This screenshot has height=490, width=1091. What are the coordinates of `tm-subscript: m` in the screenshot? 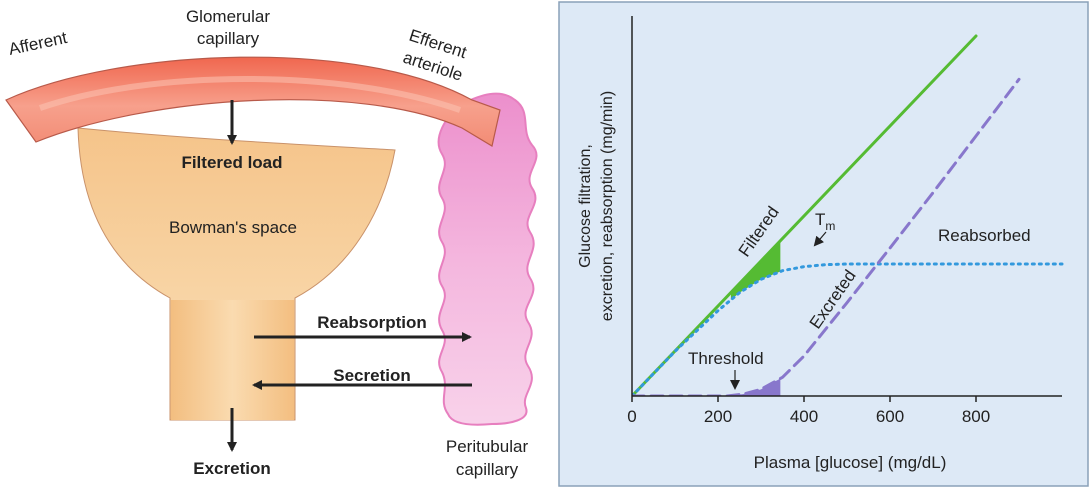 It's located at (830, 226).